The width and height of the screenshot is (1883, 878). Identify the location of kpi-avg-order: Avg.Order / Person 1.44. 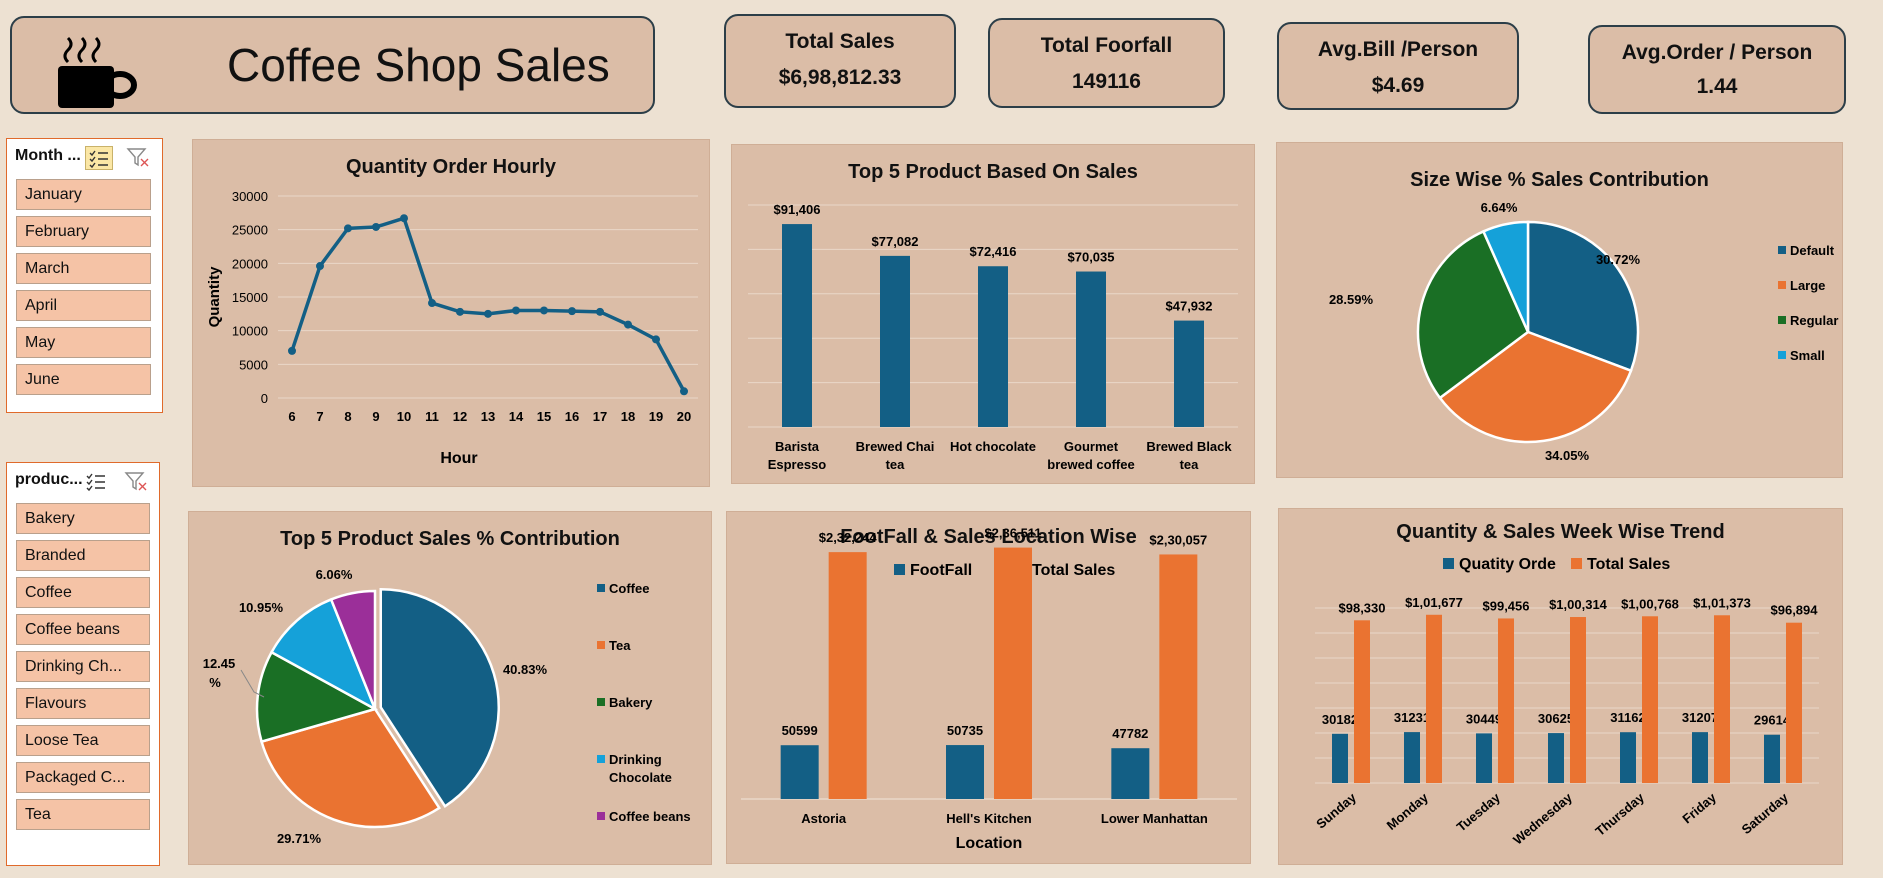
(1717, 69).